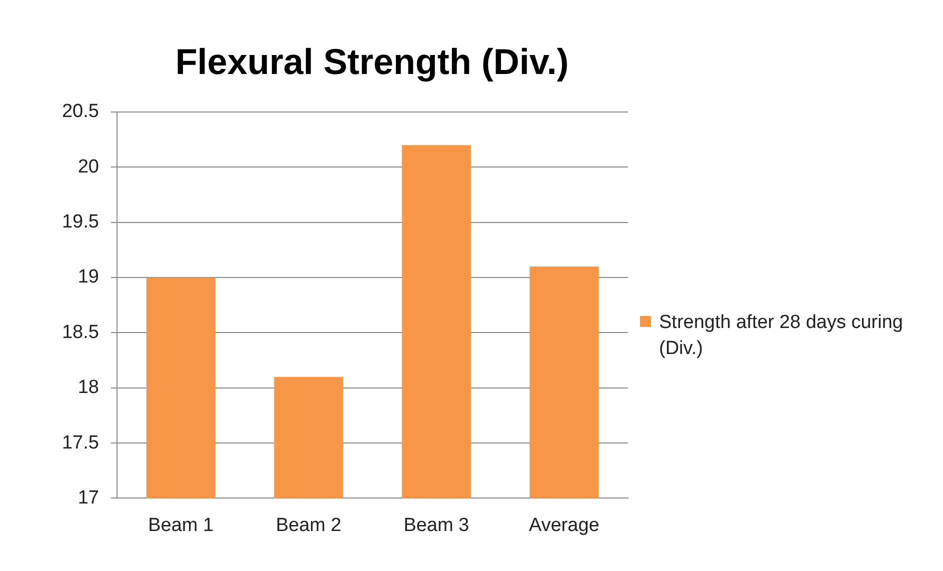 The height and width of the screenshot is (571, 943). I want to click on y-tick-label: 20, so click(88, 167).